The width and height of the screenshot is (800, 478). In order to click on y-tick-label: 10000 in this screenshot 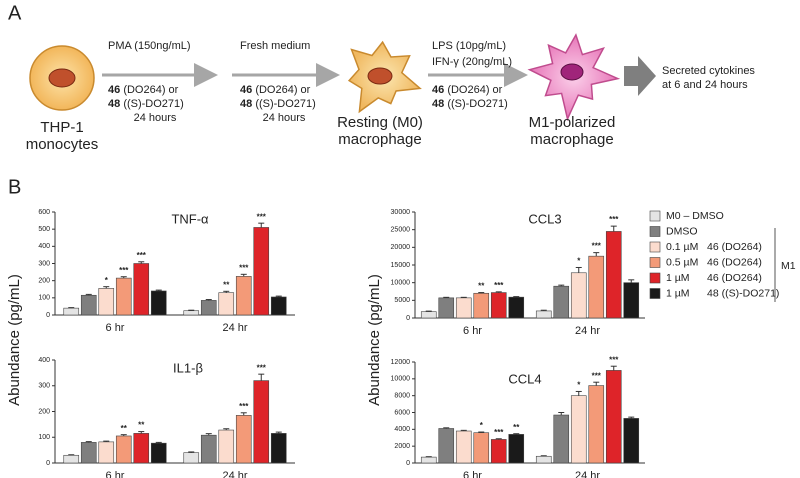, I will do `click(401, 379)`.